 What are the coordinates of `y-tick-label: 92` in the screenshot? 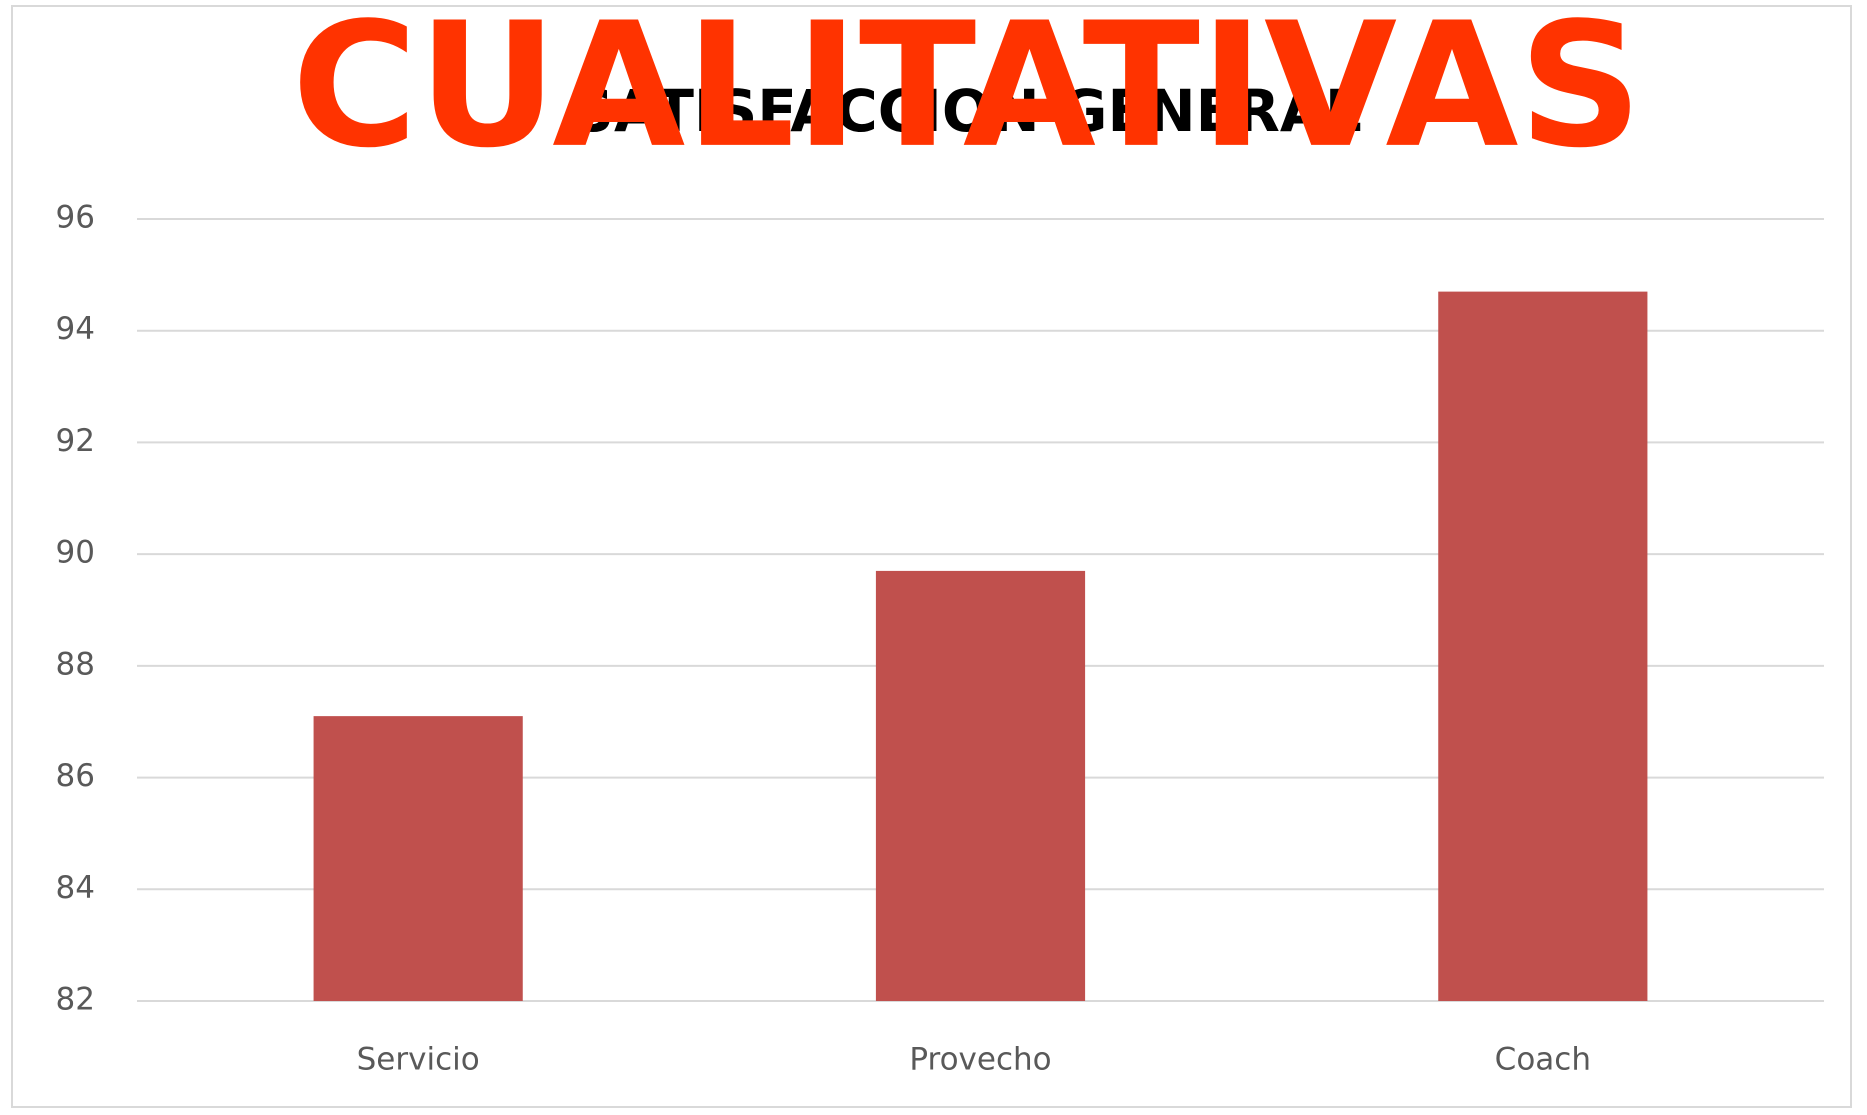 It's located at (75, 441).